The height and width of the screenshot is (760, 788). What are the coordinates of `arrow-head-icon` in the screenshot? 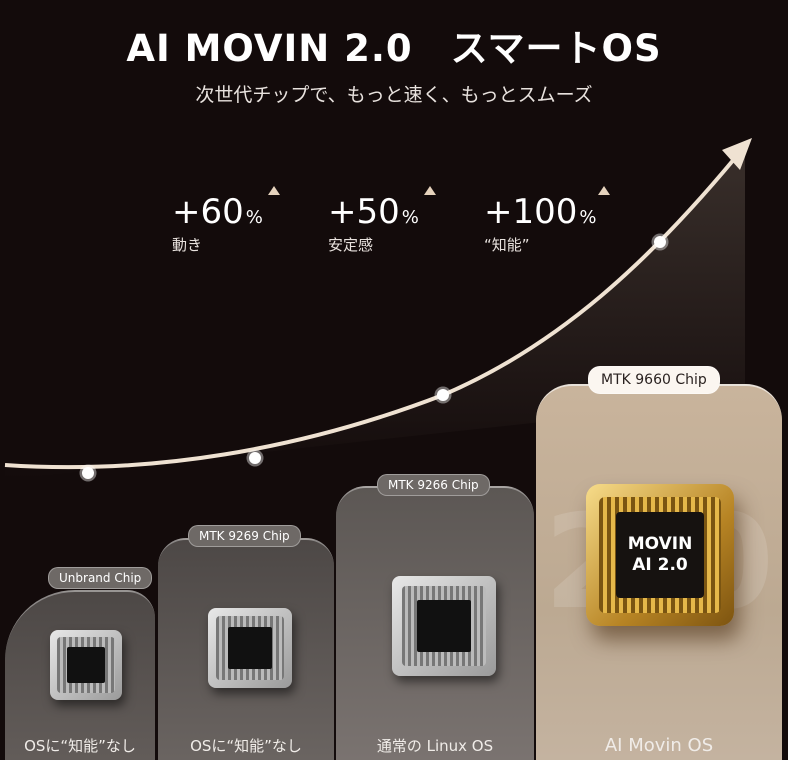 It's located at (737, 154).